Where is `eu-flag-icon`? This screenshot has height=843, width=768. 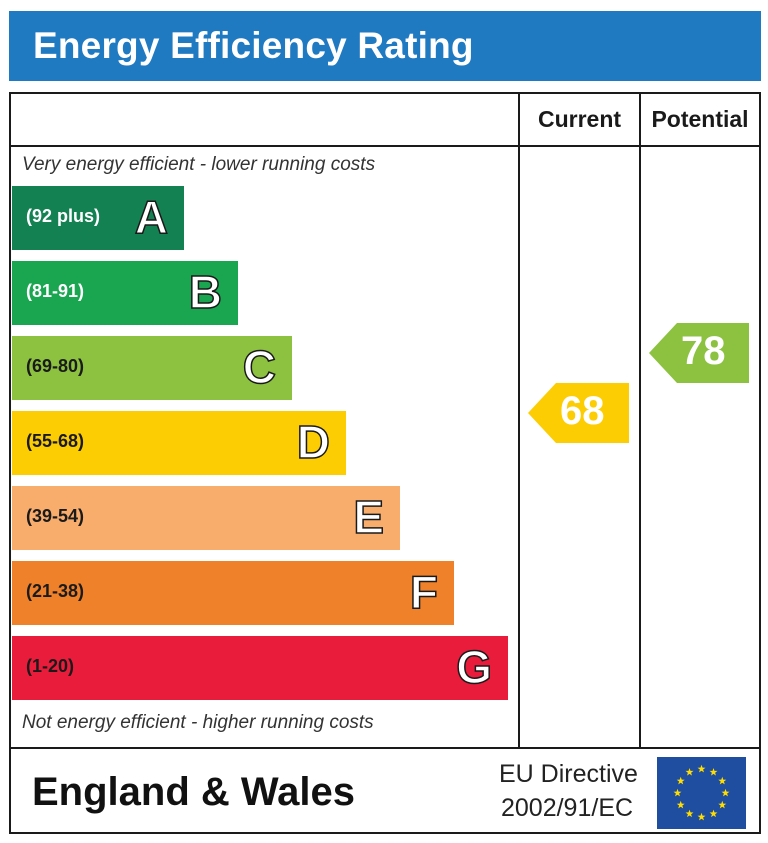 eu-flag-icon is located at coordinates (701, 793).